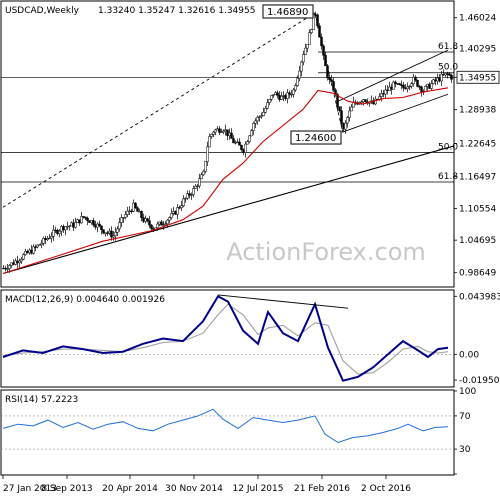  I want to click on last-price-box, so click(478, 77).